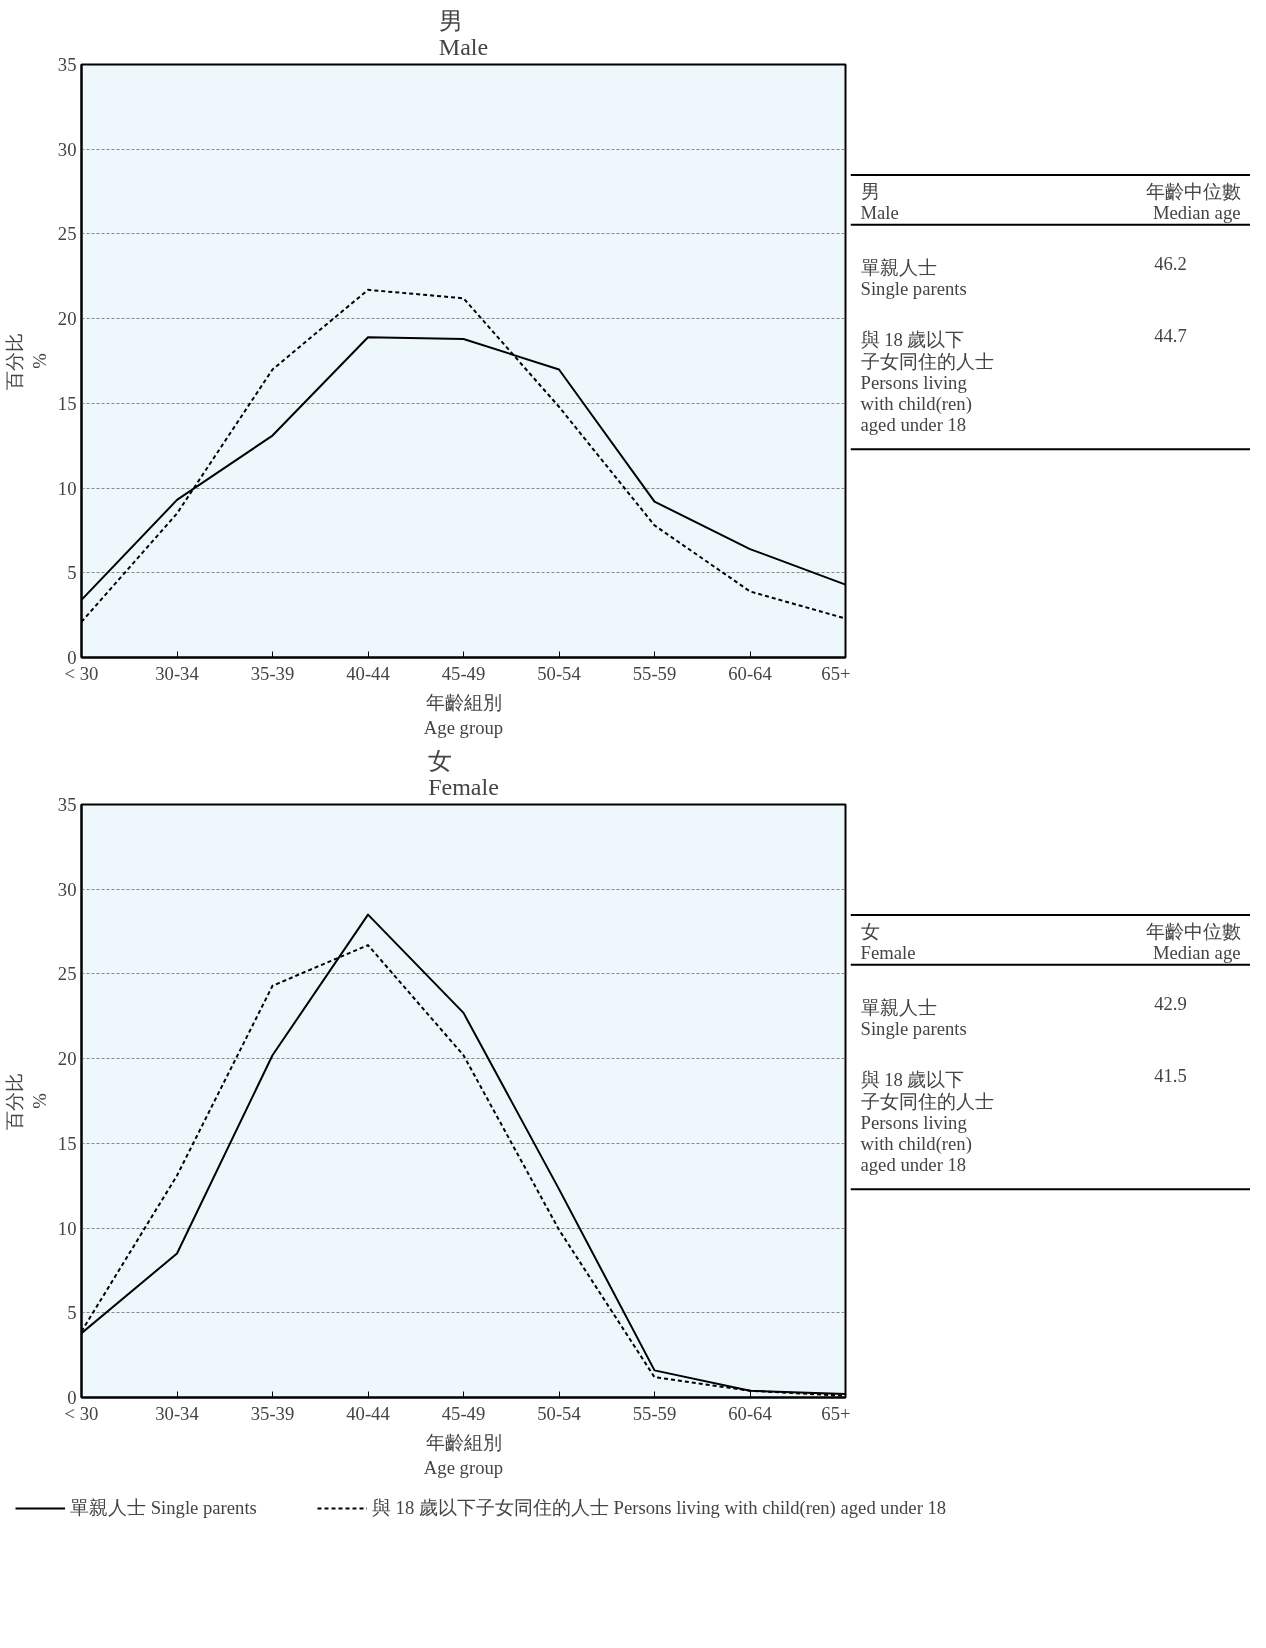 This screenshot has width=1266, height=1648. What do you see at coordinates (870, 191) in the screenshot?
I see `text: 男` at bounding box center [870, 191].